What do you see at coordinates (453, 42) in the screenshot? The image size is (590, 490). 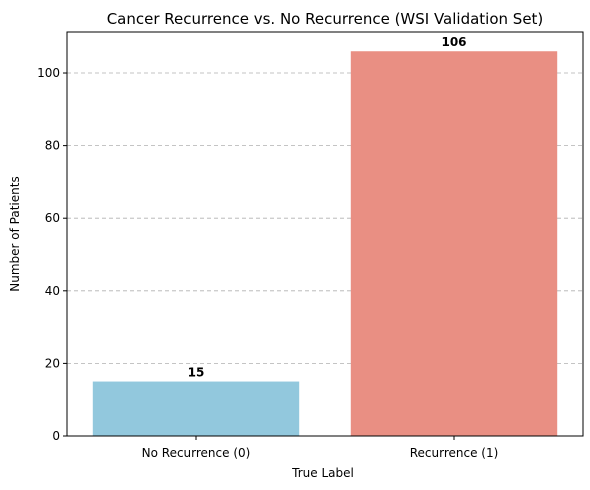 I see `data-label: 106` at bounding box center [453, 42].